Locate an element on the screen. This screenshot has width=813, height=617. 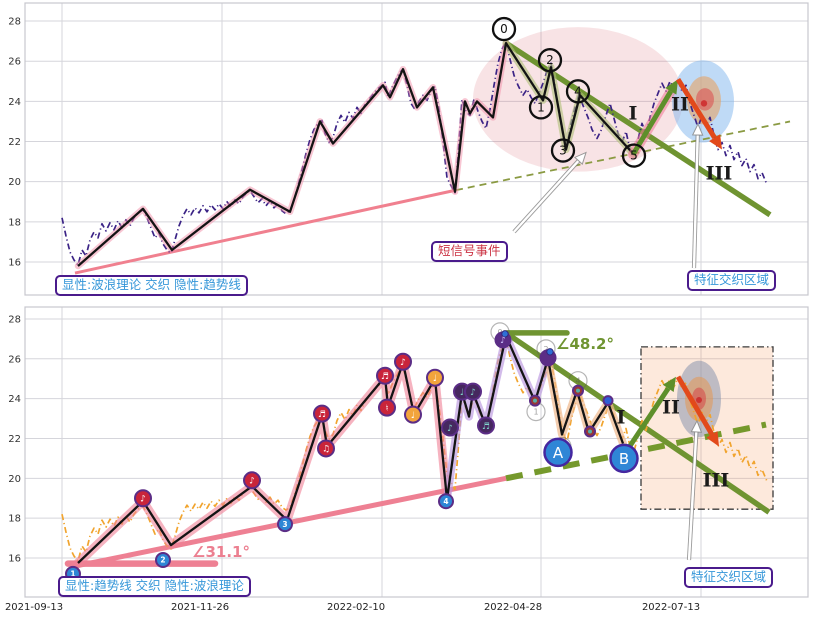
wave-number: 0 is located at coordinates (504, 29).